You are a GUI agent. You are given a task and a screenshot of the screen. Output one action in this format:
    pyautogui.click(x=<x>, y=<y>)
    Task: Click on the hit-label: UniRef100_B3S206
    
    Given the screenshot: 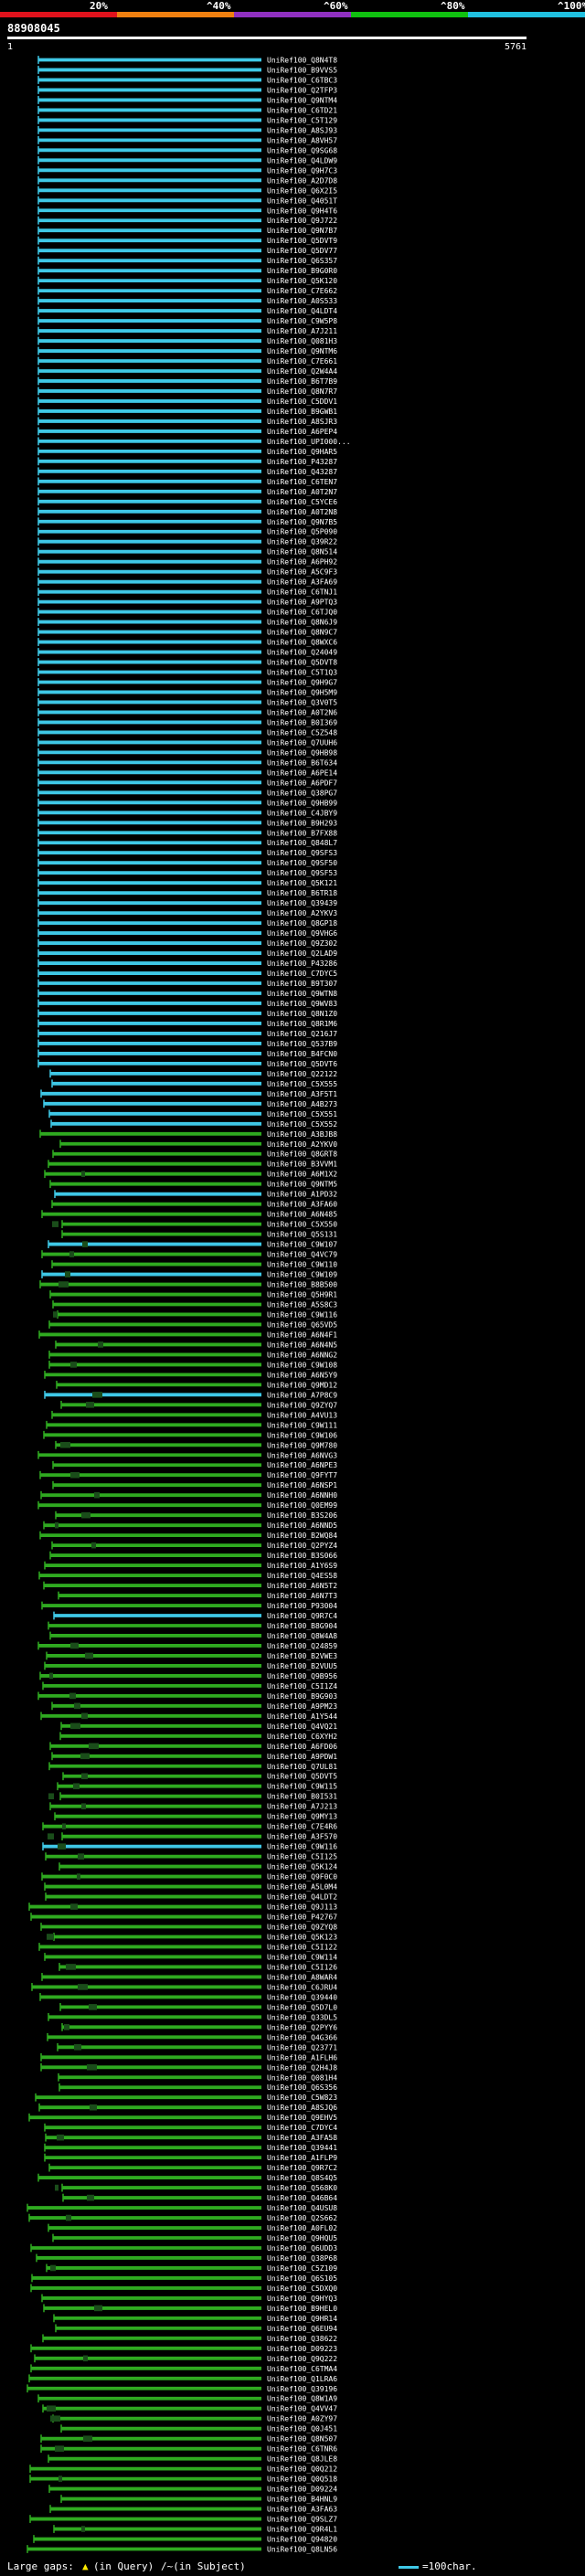 What is the action you would take?
    pyautogui.click(x=302, y=1515)
    